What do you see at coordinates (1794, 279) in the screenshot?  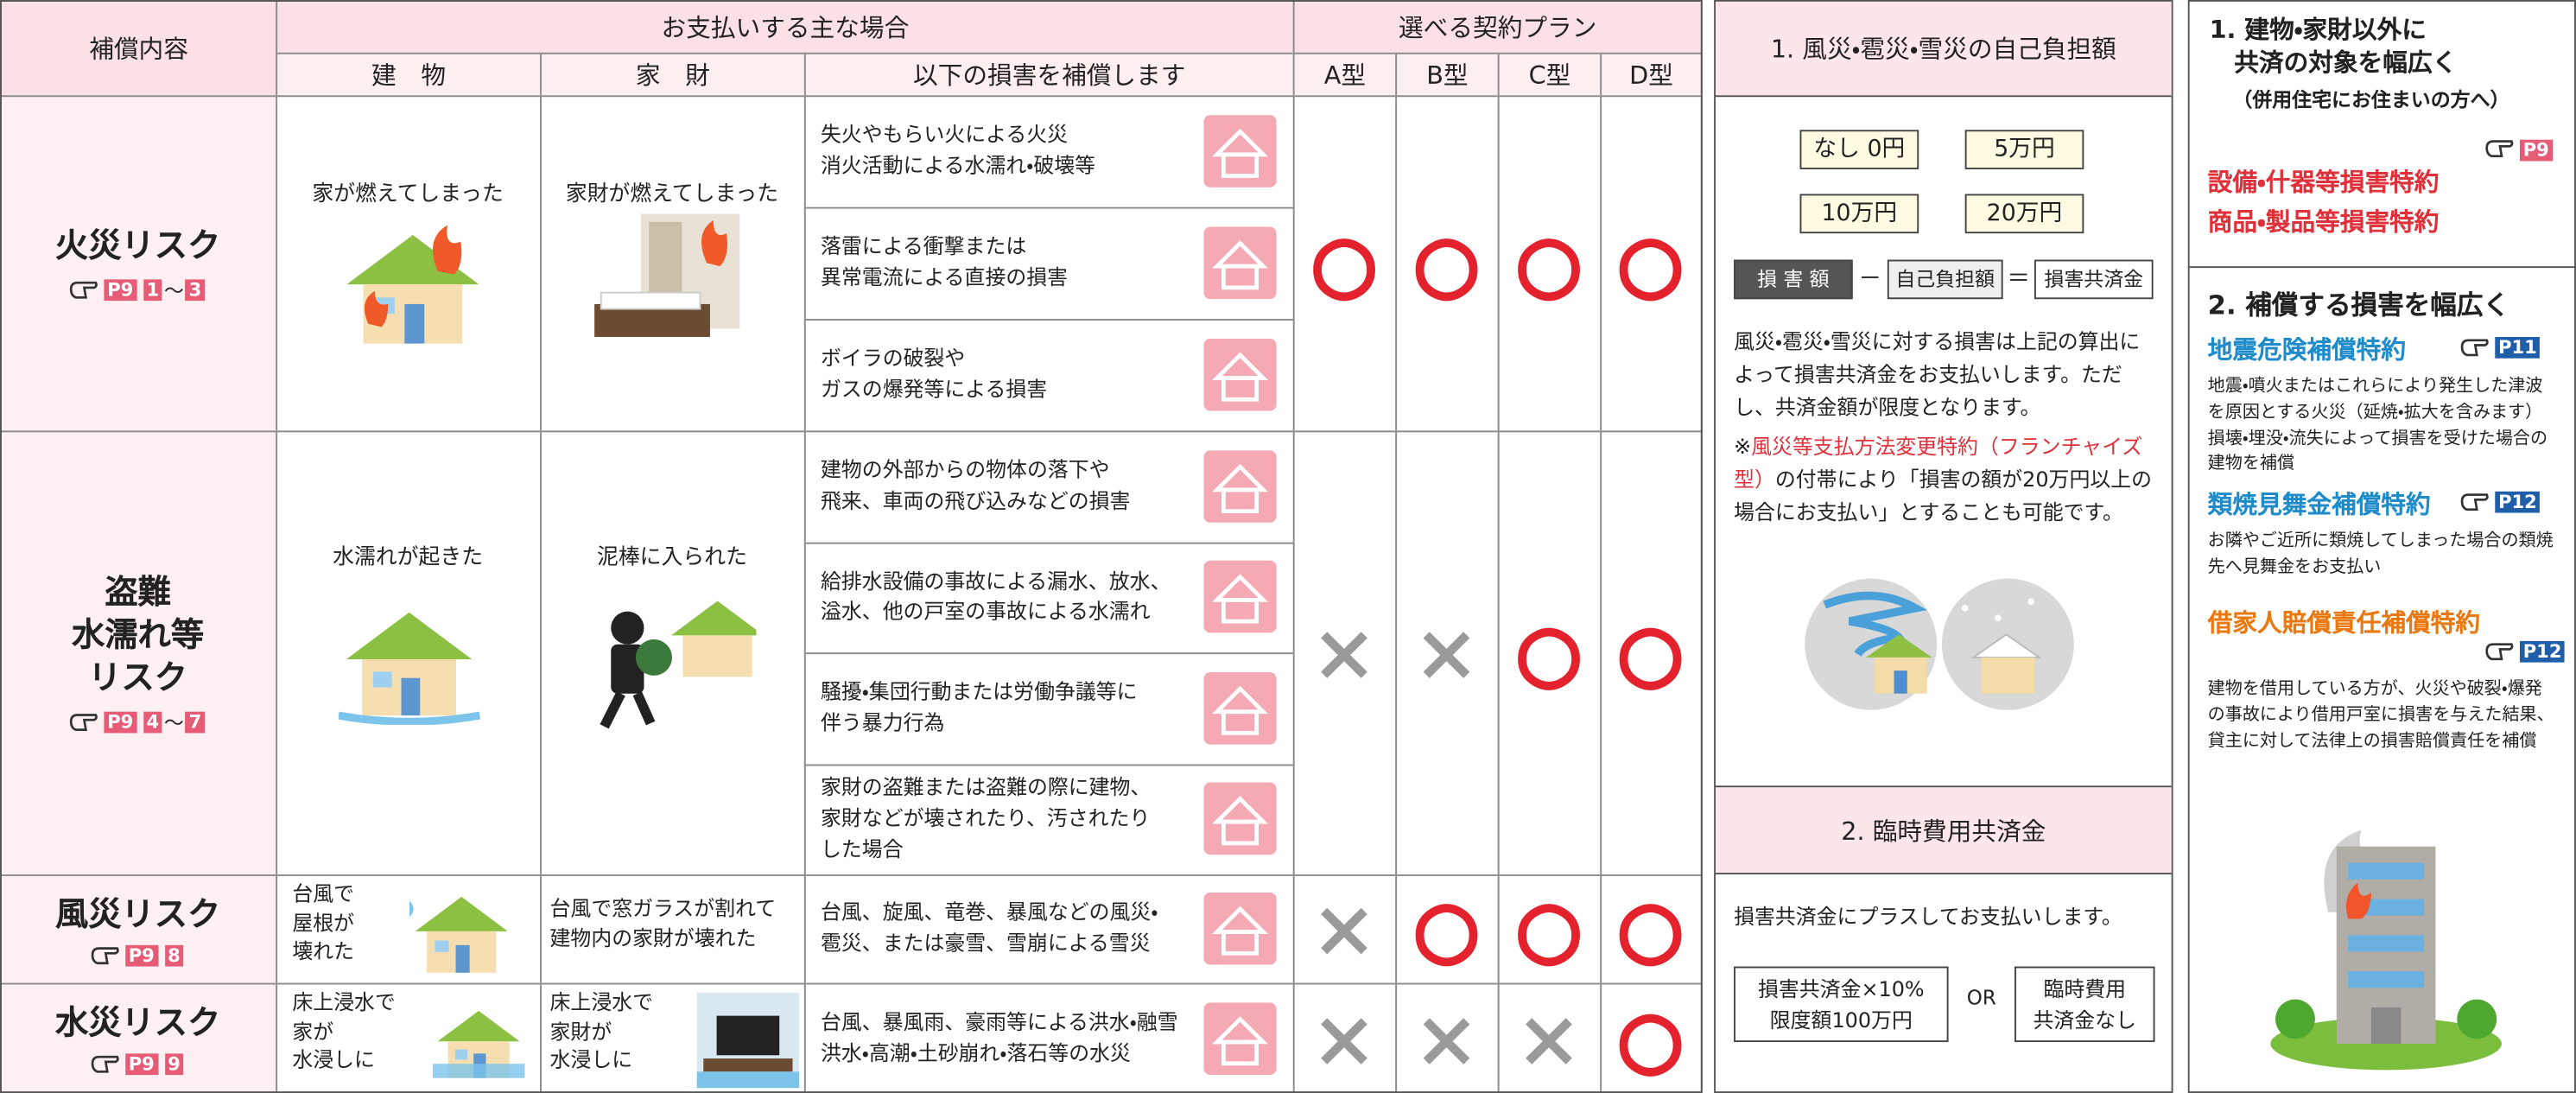 I see `formula-box: 損 害 額` at bounding box center [1794, 279].